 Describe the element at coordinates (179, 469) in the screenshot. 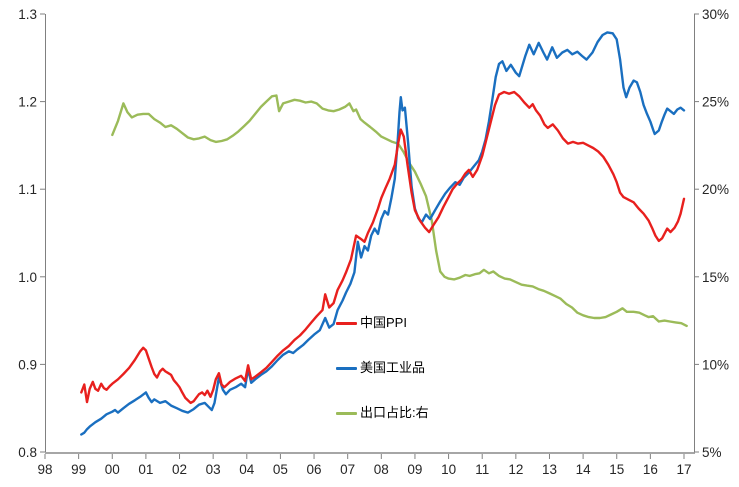

I see `x-axis-tick-label: 02` at that location.